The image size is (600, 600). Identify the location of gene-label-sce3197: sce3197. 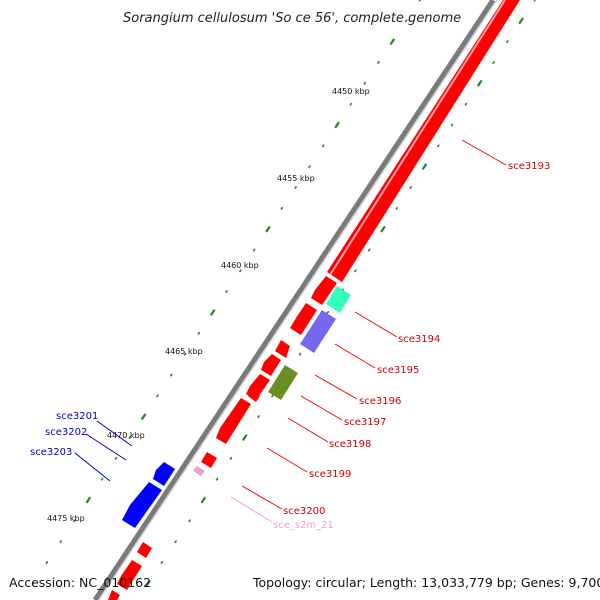
(365, 422).